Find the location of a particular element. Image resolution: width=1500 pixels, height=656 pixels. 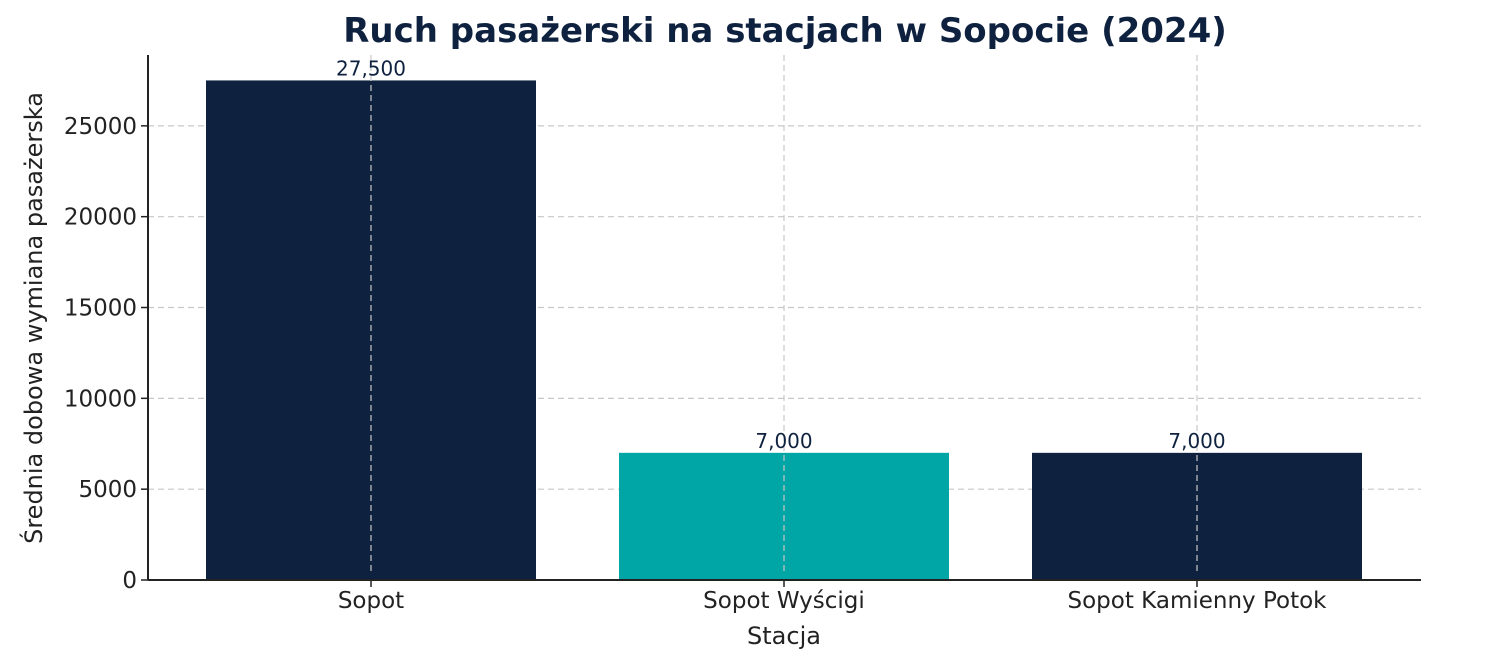

y-tick-label: 10000 is located at coordinates (100, 399).